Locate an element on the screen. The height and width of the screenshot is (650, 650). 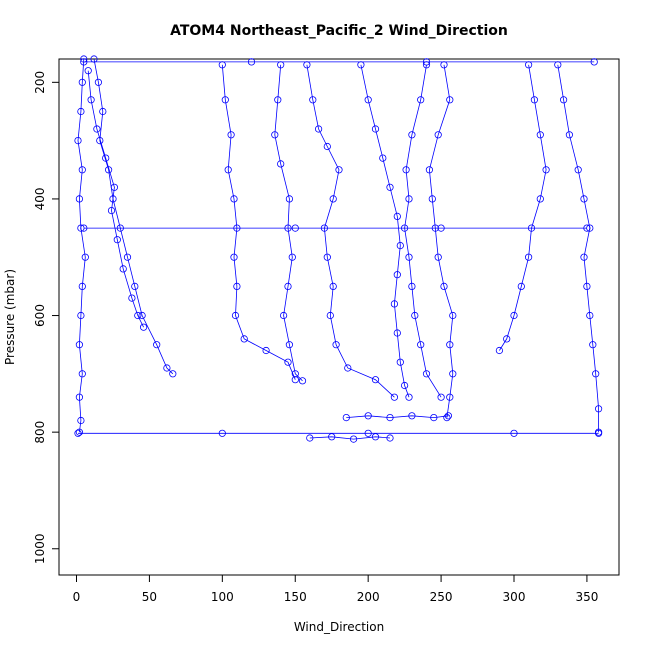
x-tick-label: 0 is located at coordinates (77, 597).